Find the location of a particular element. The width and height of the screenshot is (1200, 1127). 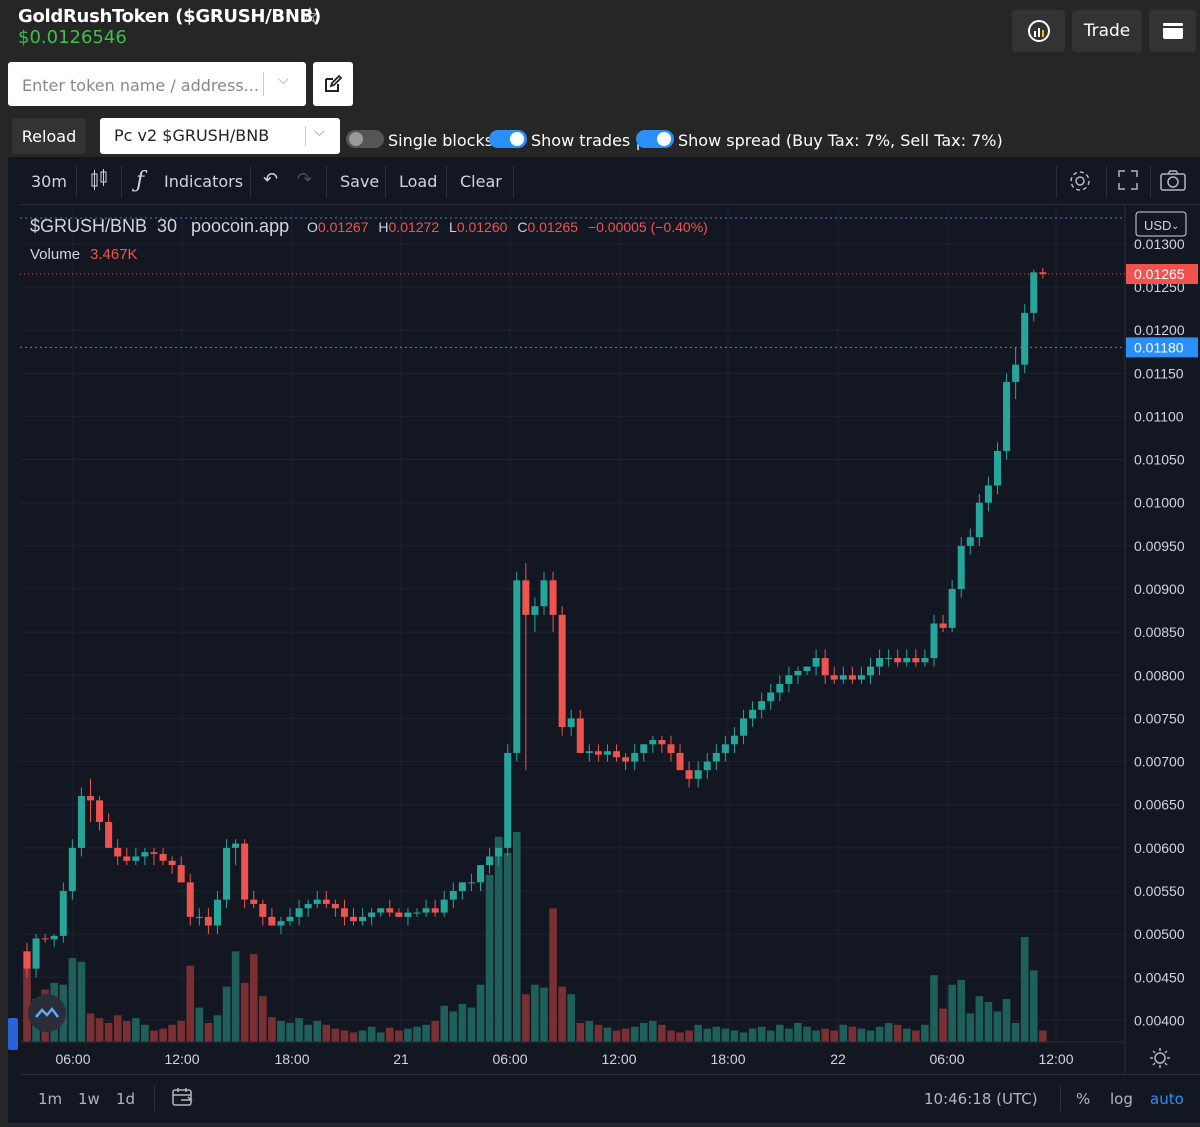

token-search-input is located at coordinates (142, 85).